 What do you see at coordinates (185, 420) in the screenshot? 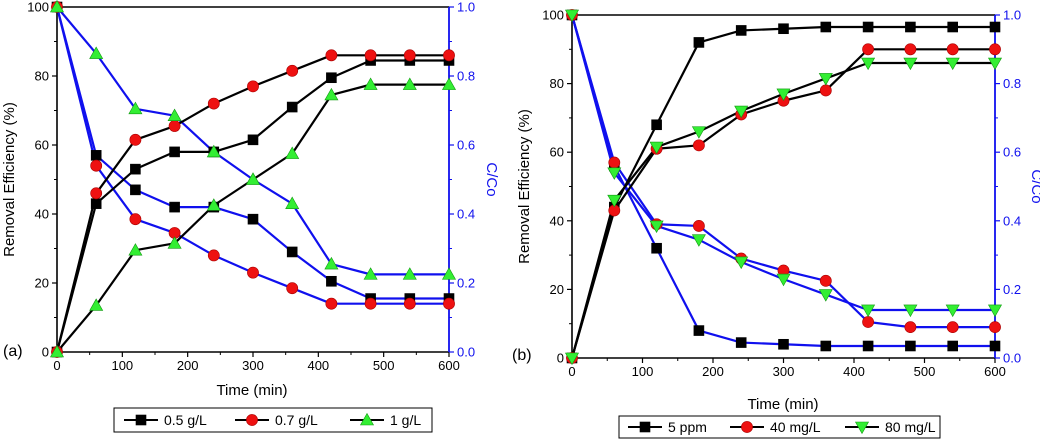
I see `legend-label: 0.5 g/L` at bounding box center [185, 420].